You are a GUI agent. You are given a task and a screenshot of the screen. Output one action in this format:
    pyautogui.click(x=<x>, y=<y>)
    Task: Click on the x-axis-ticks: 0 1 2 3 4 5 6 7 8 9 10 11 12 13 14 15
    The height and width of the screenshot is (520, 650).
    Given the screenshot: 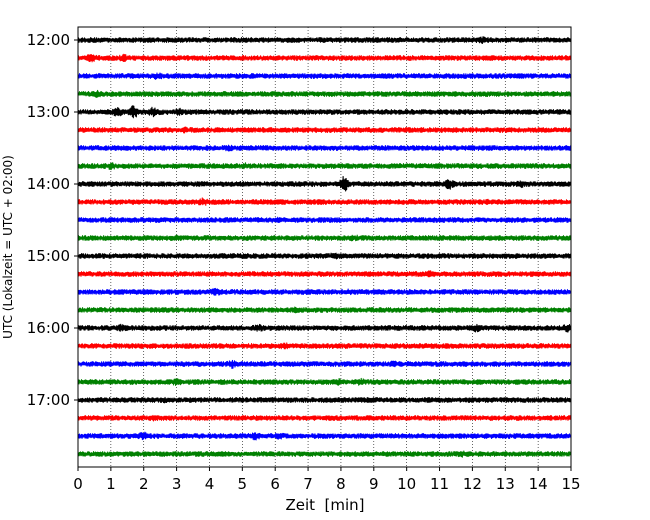 What is the action you would take?
    pyautogui.click(x=327, y=480)
    